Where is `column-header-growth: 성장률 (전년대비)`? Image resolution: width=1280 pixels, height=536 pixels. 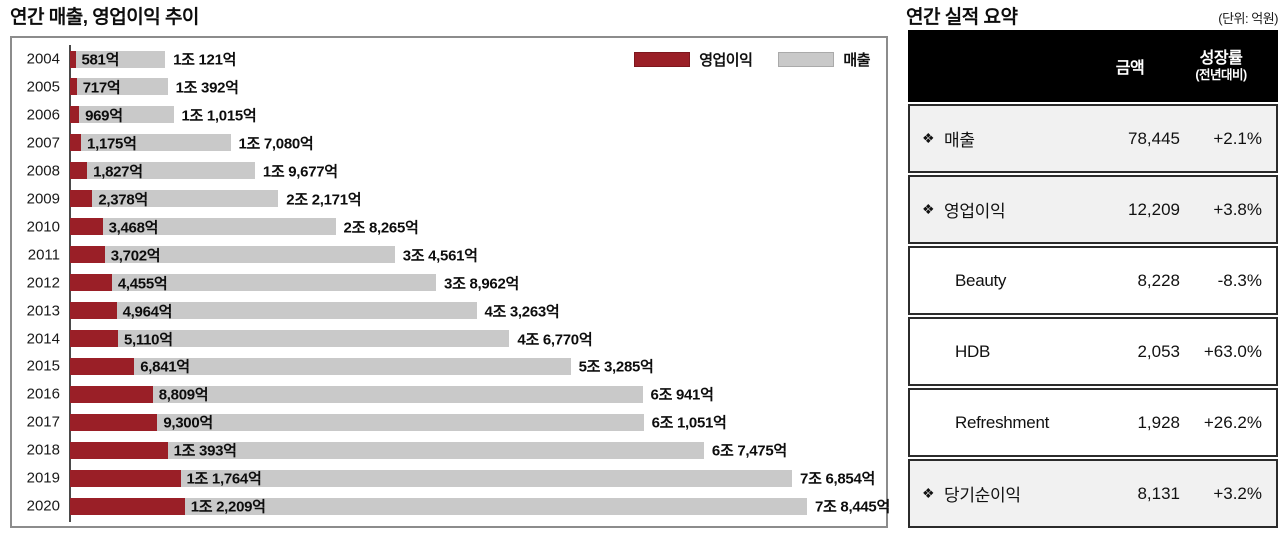 column-header-growth: 성장률 (전년대비) is located at coordinates (1221, 66).